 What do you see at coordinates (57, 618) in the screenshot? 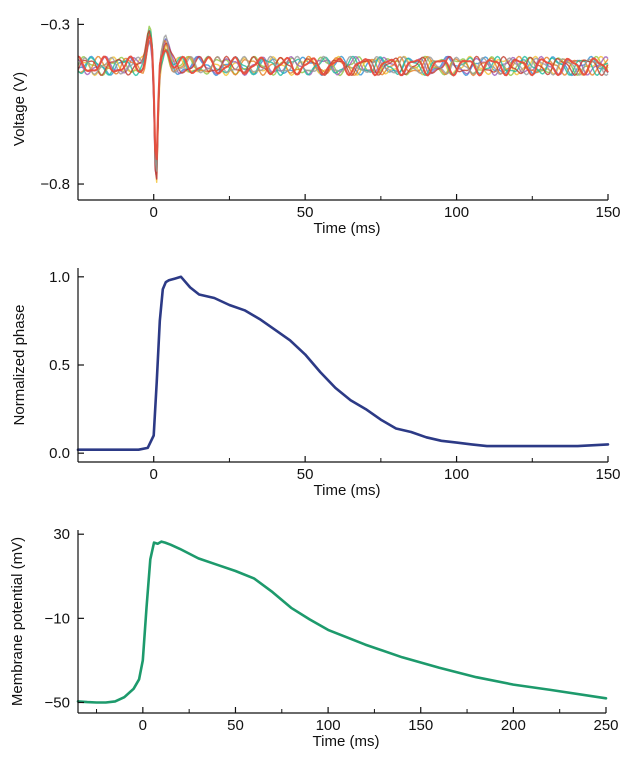
I see `y-tick-label: −10` at bounding box center [57, 618].